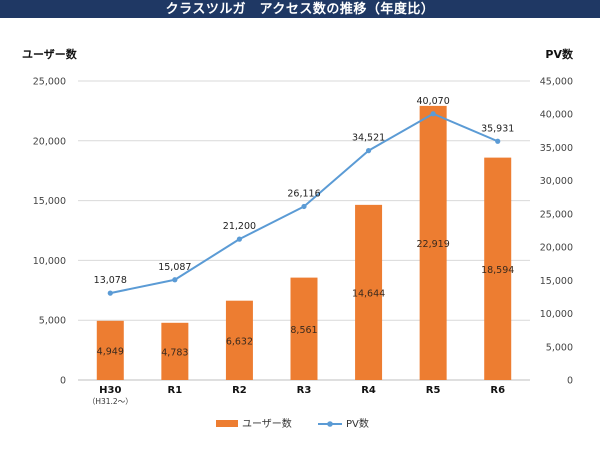 The width and height of the screenshot is (600, 450). Describe the element at coordinates (49, 261) in the screenshot. I see `y-left-tick-label: 10,000` at that location.